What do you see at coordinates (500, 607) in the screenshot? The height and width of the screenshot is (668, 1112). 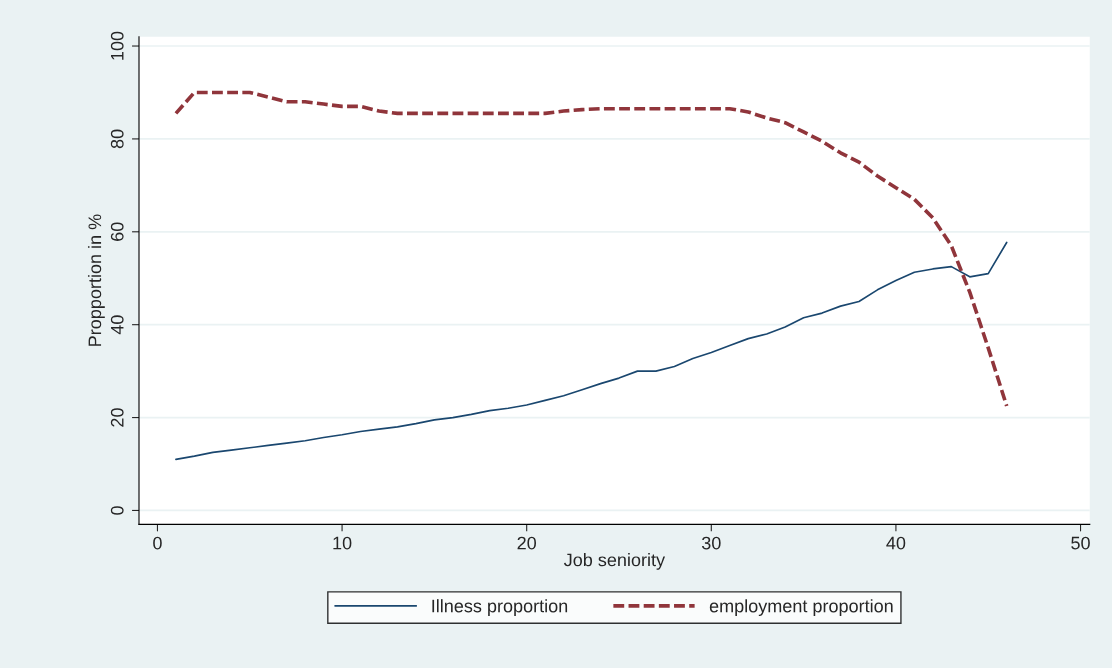 I see `legend-label: Illness proportion` at bounding box center [500, 607].